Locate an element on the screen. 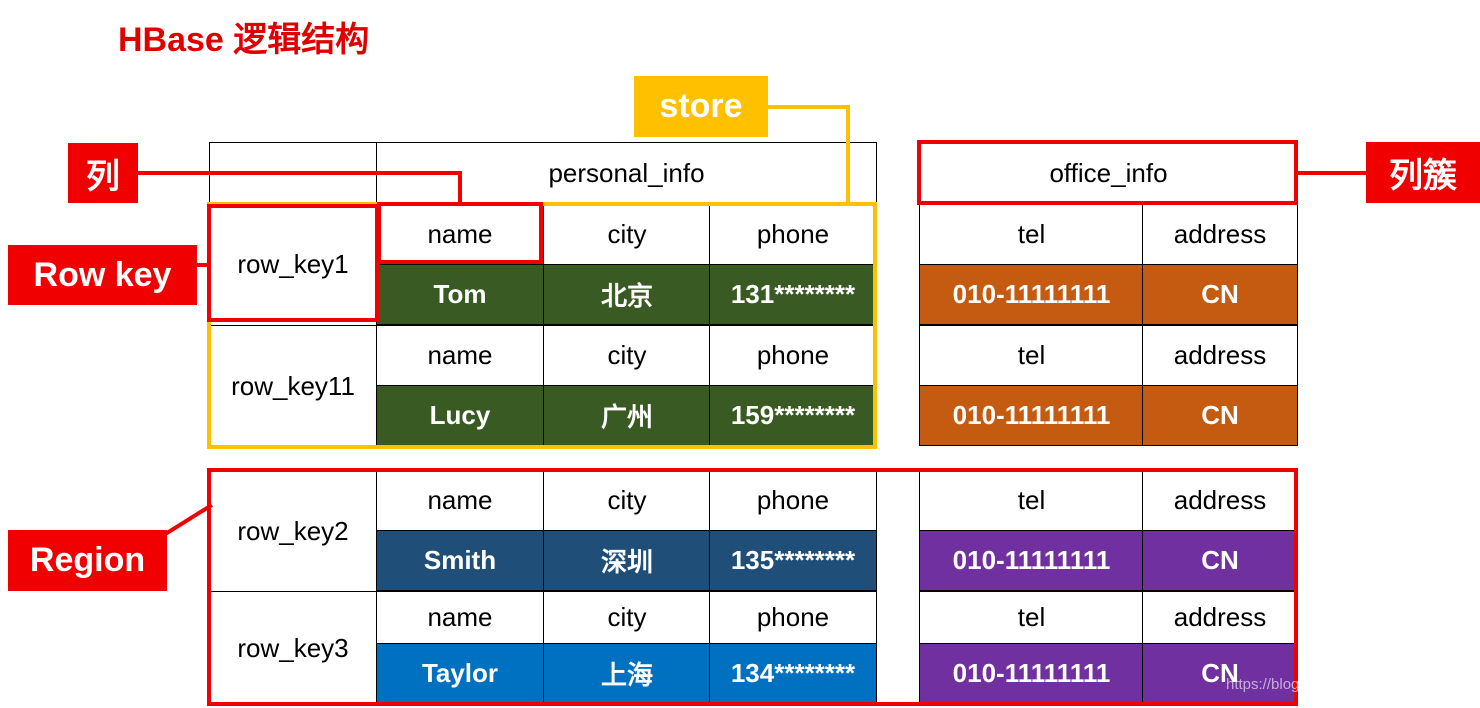  store-label: store is located at coordinates (701, 106).